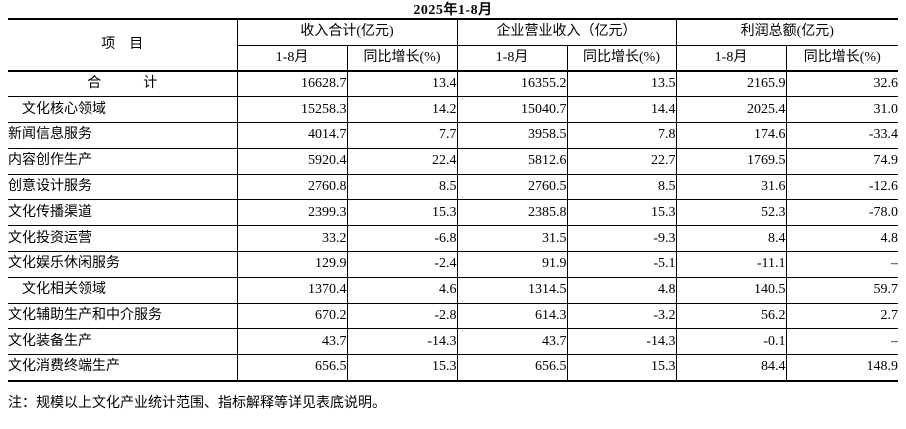 This screenshot has width=906, height=429. What do you see at coordinates (731, 368) in the screenshot?
I see `cell-value: 84.4` at bounding box center [731, 368].